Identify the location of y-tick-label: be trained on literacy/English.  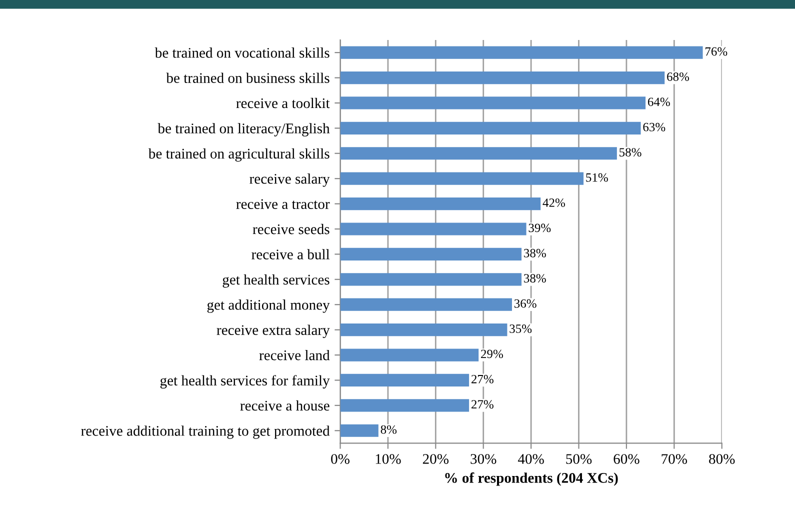
(244, 129).